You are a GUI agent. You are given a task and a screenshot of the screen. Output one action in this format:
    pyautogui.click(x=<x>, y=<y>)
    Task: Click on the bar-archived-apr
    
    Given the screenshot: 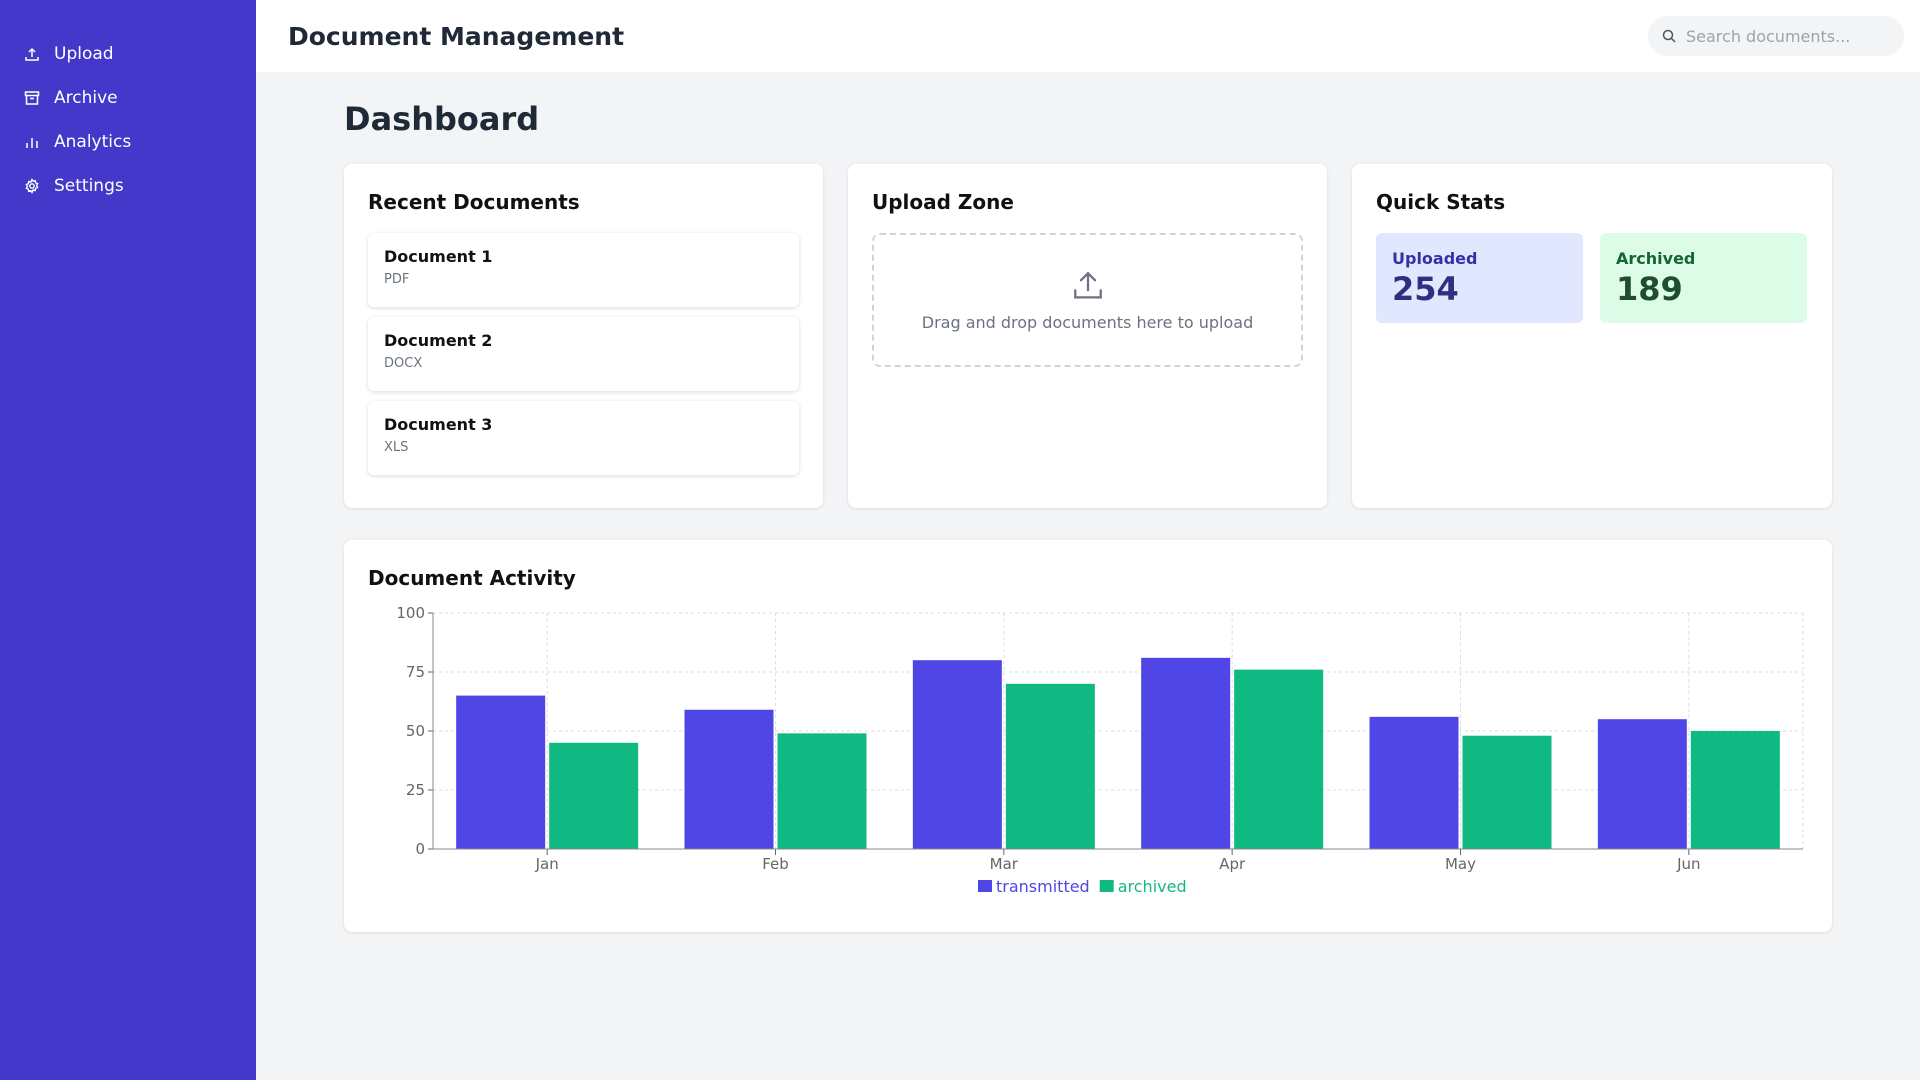 What is the action you would take?
    pyautogui.click(x=1279, y=759)
    